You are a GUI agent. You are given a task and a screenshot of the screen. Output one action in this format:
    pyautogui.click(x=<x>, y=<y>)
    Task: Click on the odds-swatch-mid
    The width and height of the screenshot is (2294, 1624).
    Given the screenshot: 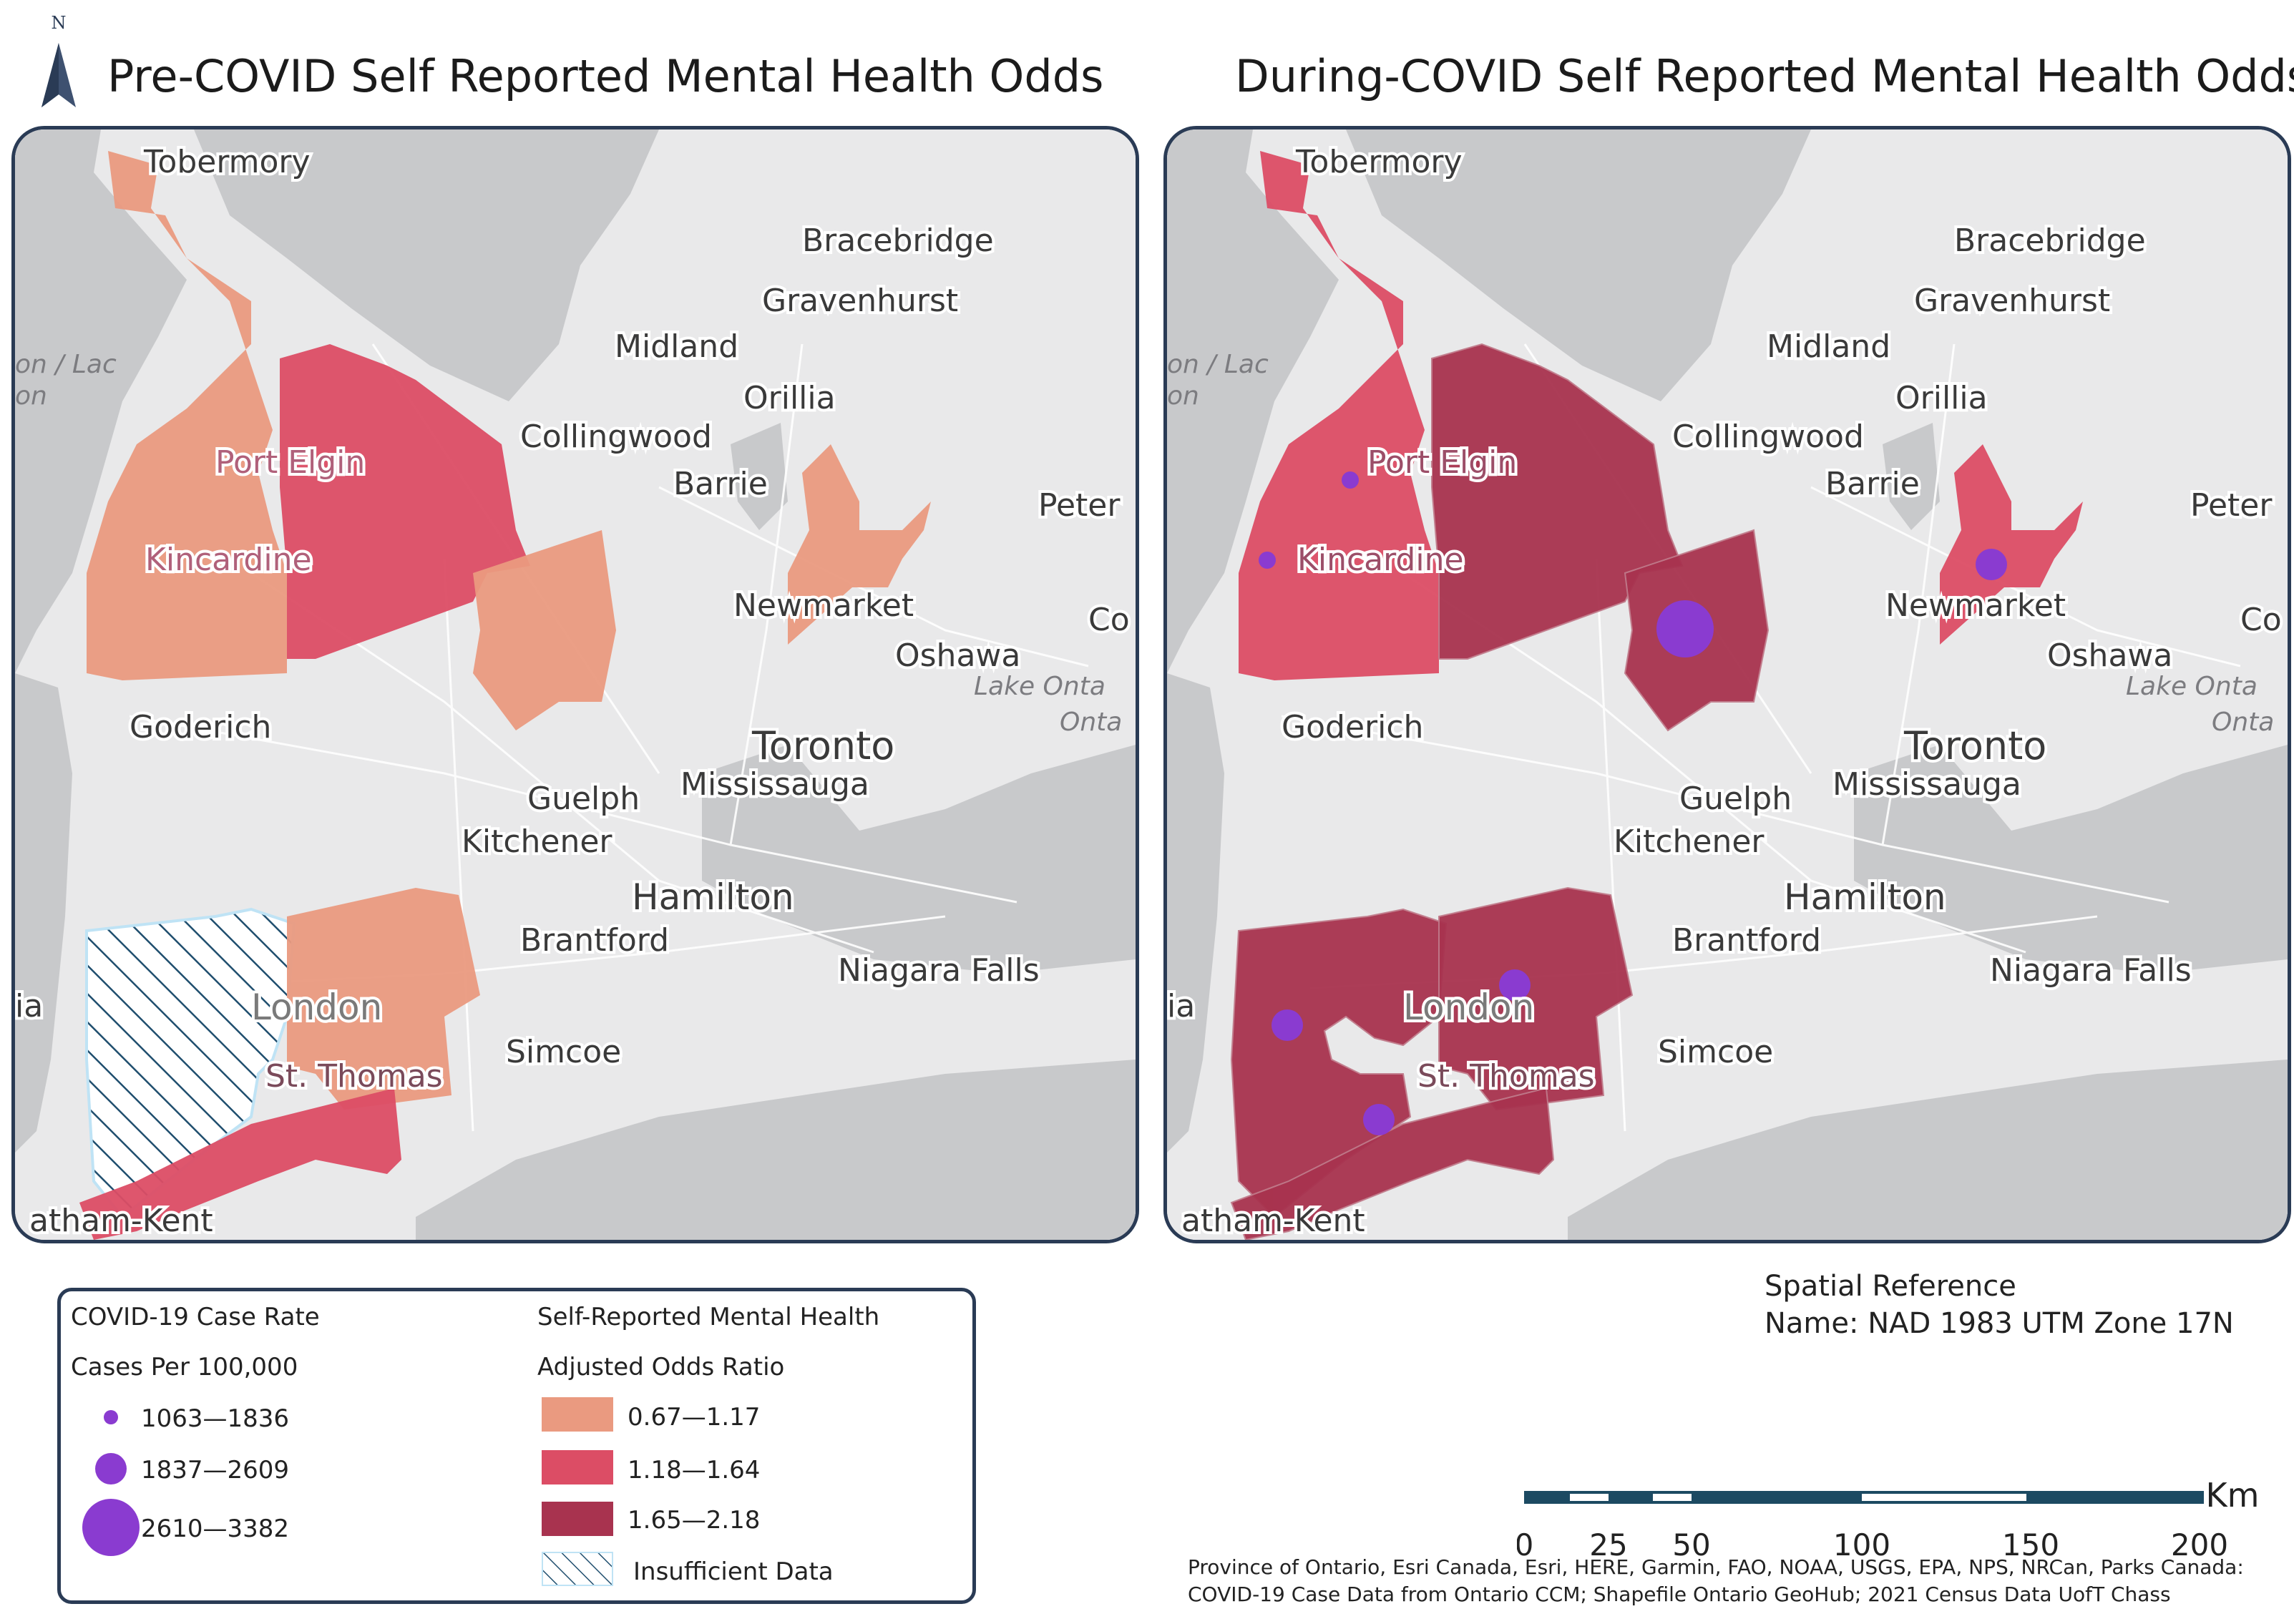 What is the action you would take?
    pyautogui.click(x=577, y=1467)
    